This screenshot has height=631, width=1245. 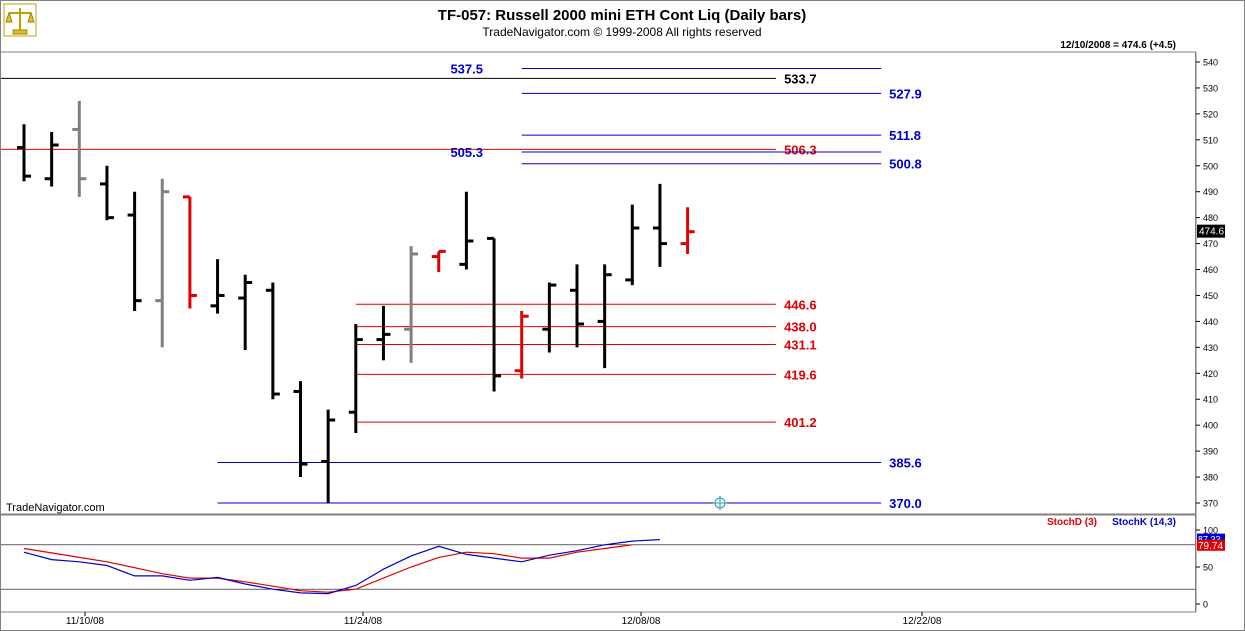 I want to click on level-label: 537.5, so click(x=466, y=68).